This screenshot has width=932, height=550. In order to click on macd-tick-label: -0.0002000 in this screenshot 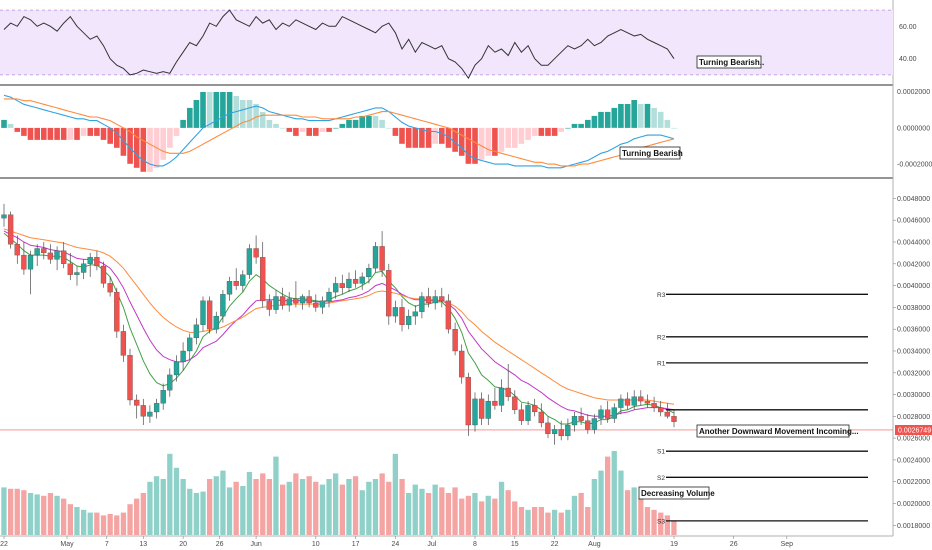, I will do `click(914, 165)`.